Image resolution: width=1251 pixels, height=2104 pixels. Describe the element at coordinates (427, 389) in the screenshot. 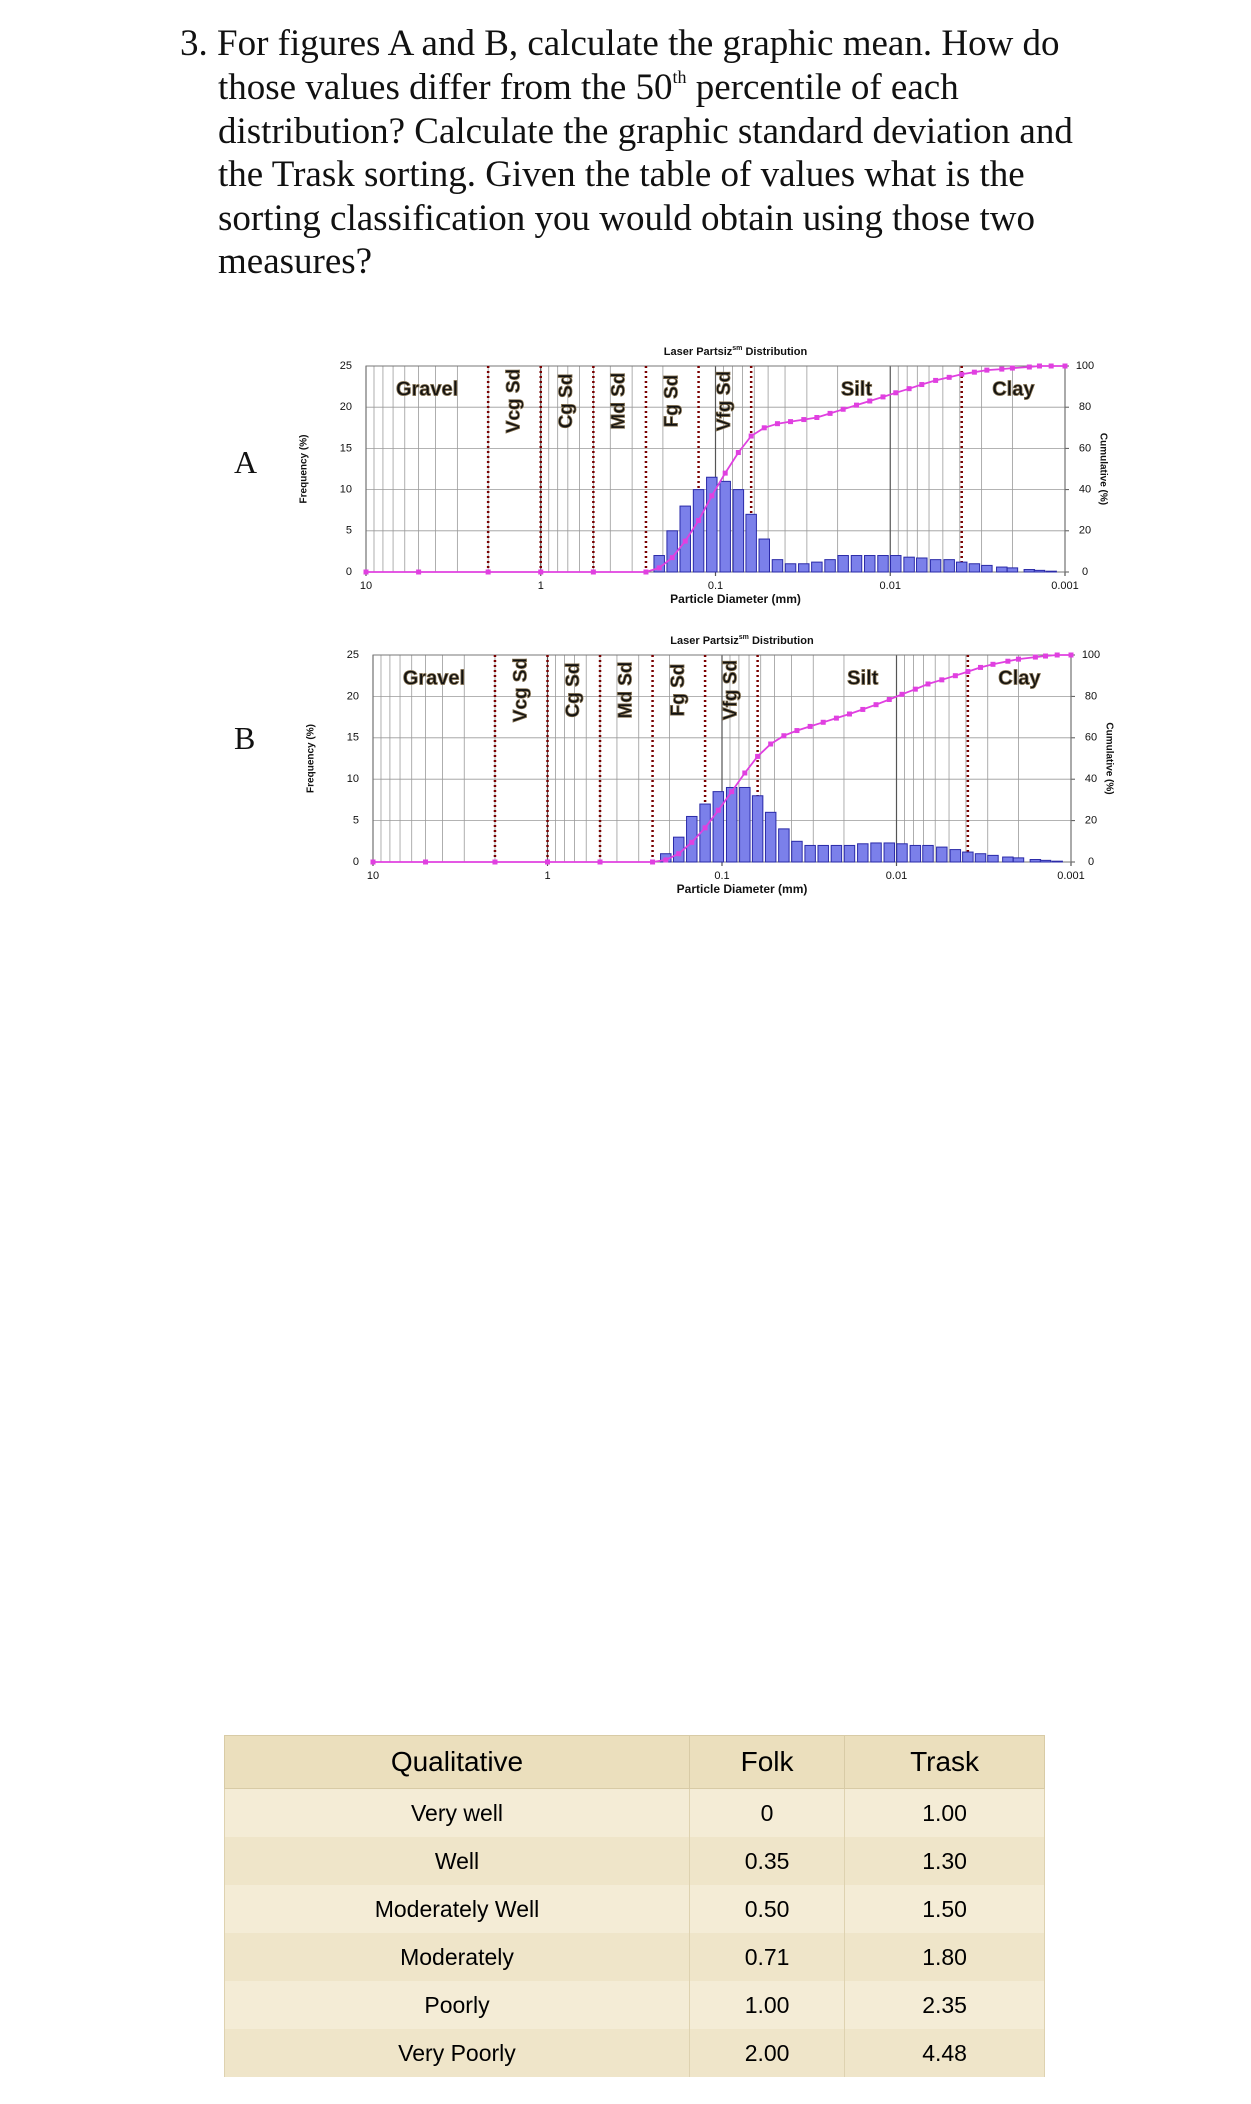

I see `zone-label: Gravel` at that location.